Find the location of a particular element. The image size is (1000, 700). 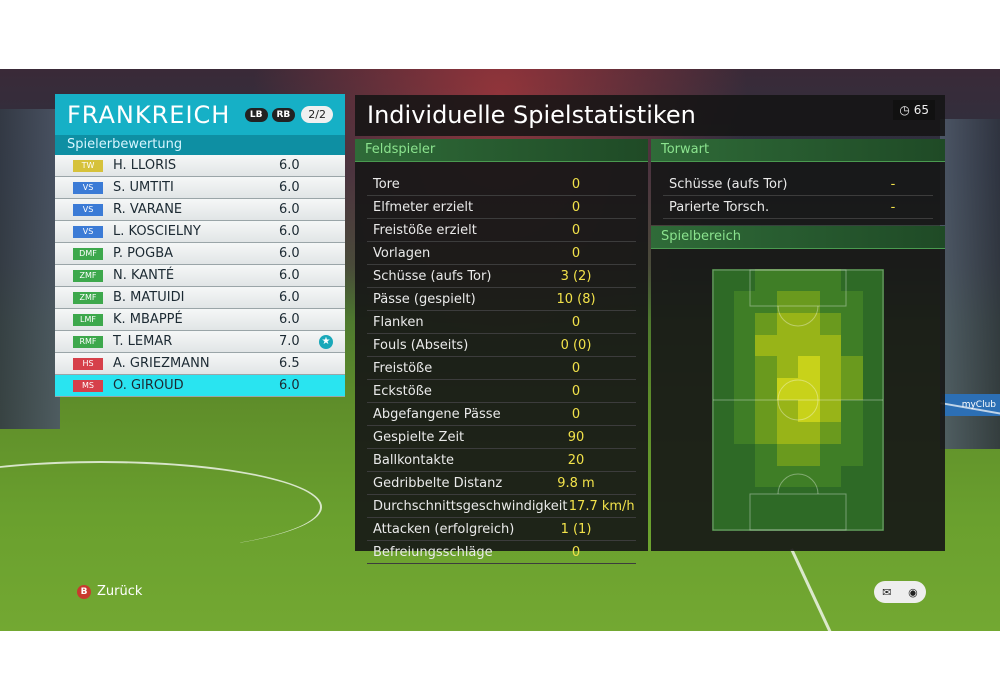

player-name: O. GIROUD is located at coordinates (148, 385).